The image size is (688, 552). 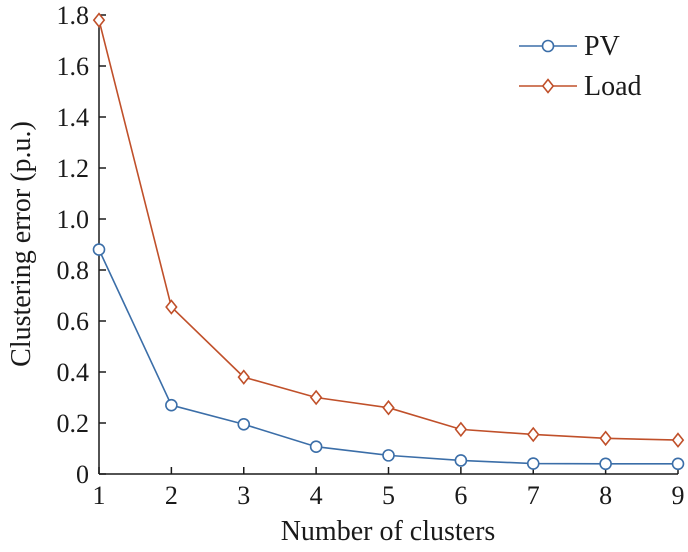 I want to click on x-tick-label: 1, so click(x=99, y=495).